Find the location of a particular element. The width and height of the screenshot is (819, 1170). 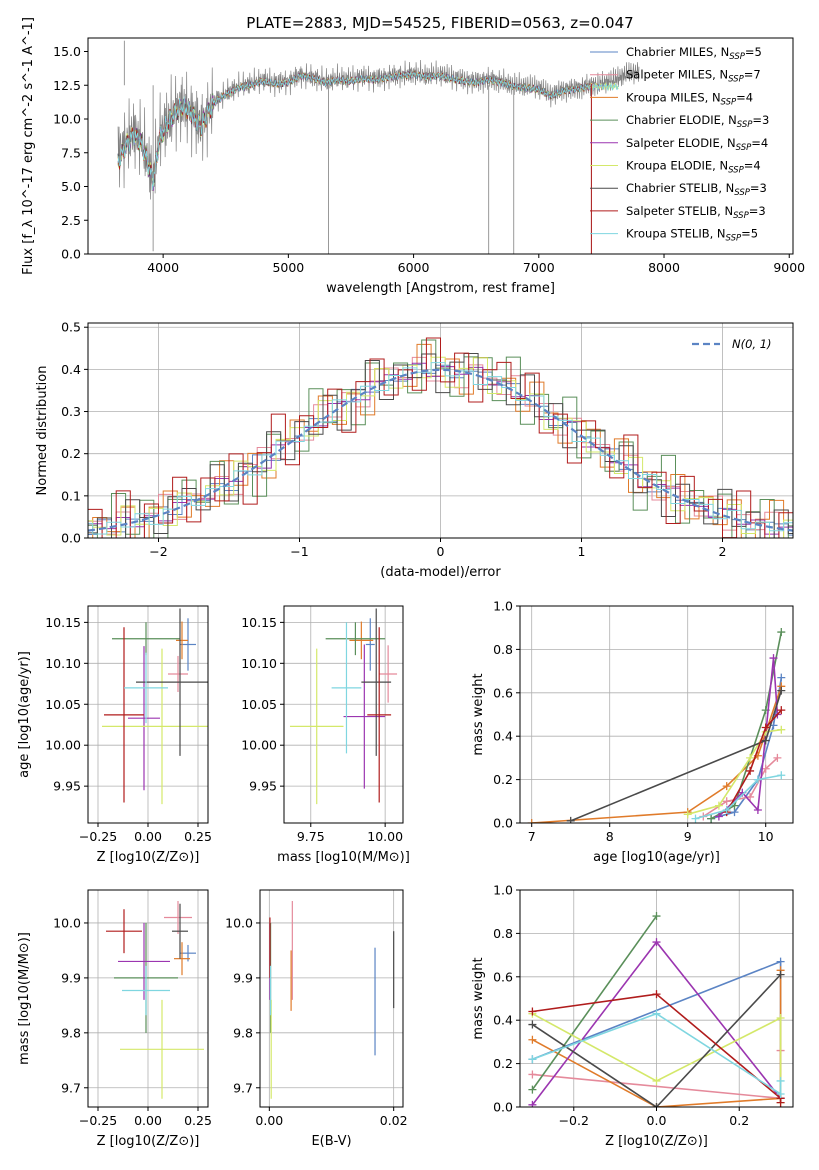

legend-entry: Kroupa MILES, NSSP=4 is located at coordinates (689, 98).